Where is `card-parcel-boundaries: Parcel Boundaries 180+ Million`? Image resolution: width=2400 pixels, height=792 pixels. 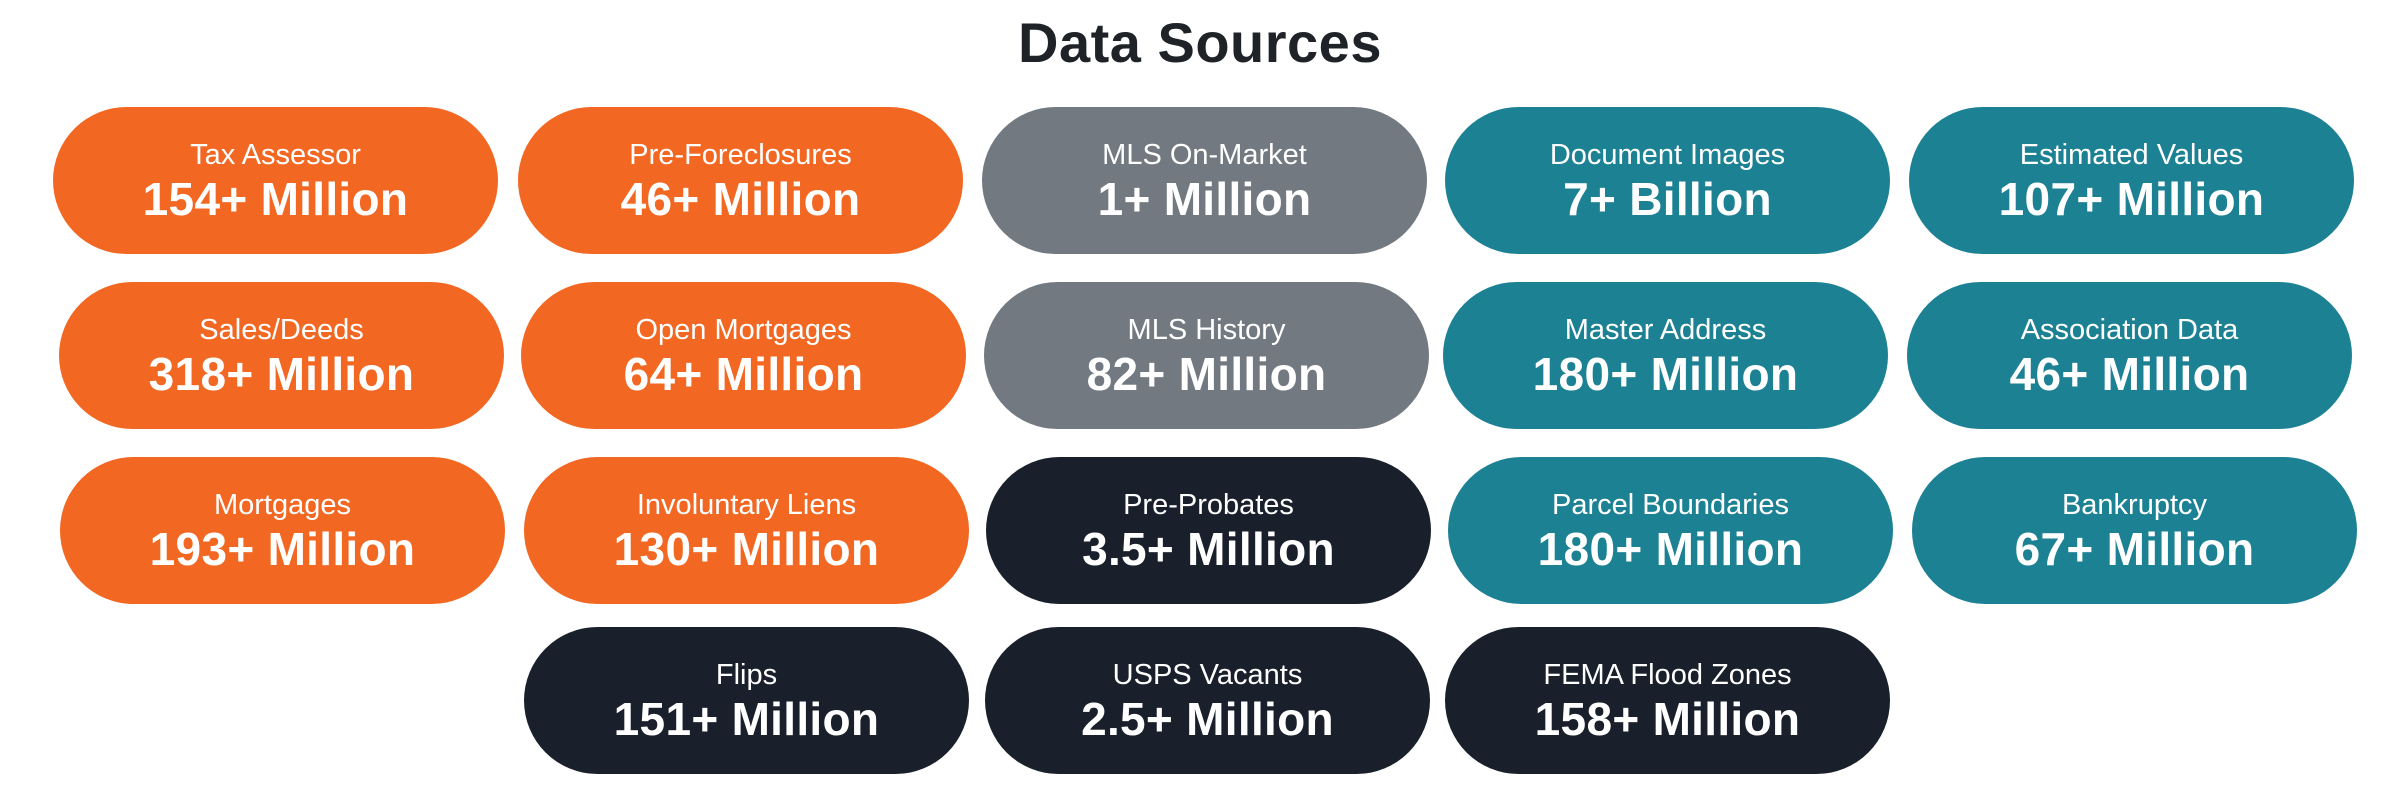 card-parcel-boundaries: Parcel Boundaries 180+ Million is located at coordinates (1670, 530).